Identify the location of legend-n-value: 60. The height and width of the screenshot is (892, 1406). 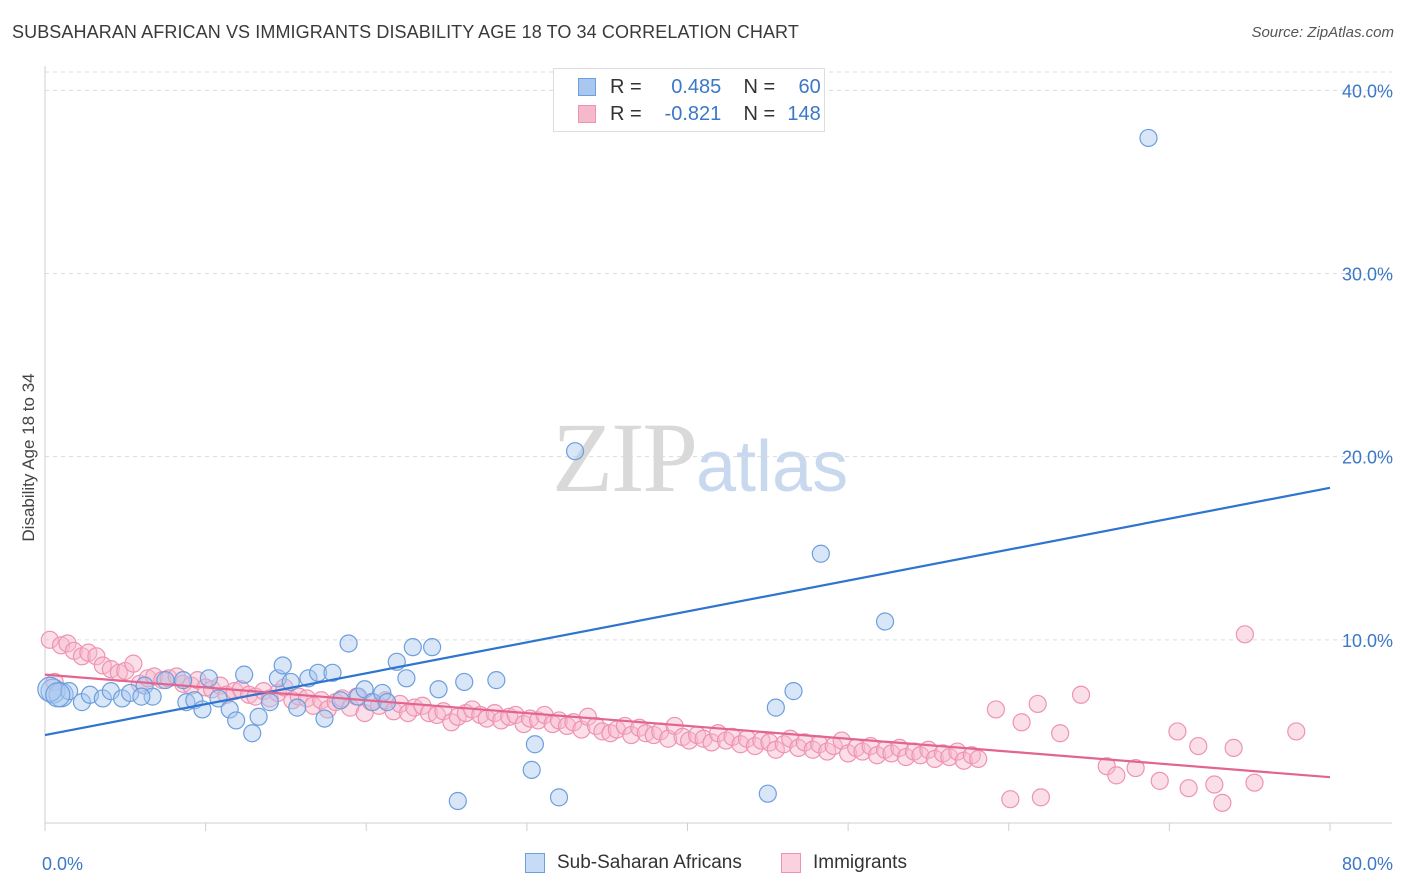
(809, 86).